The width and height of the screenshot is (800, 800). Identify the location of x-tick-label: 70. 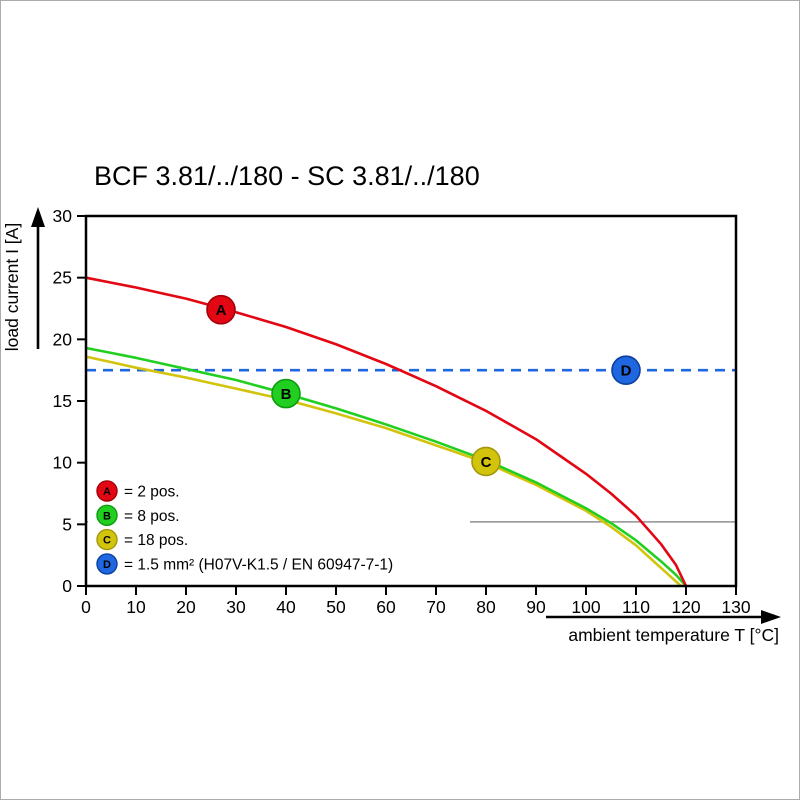
(436, 607).